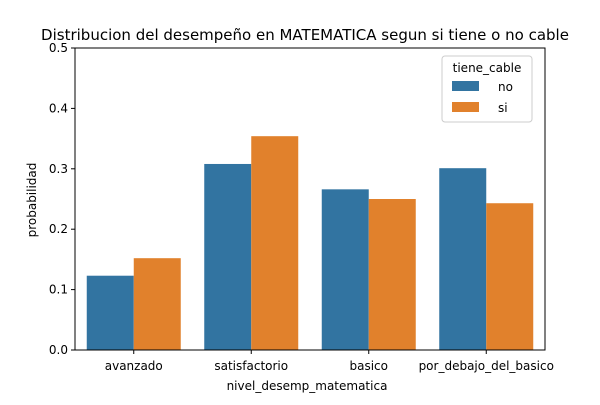 The width and height of the screenshot is (600, 405). I want to click on legend-label-no: no, so click(505, 87).